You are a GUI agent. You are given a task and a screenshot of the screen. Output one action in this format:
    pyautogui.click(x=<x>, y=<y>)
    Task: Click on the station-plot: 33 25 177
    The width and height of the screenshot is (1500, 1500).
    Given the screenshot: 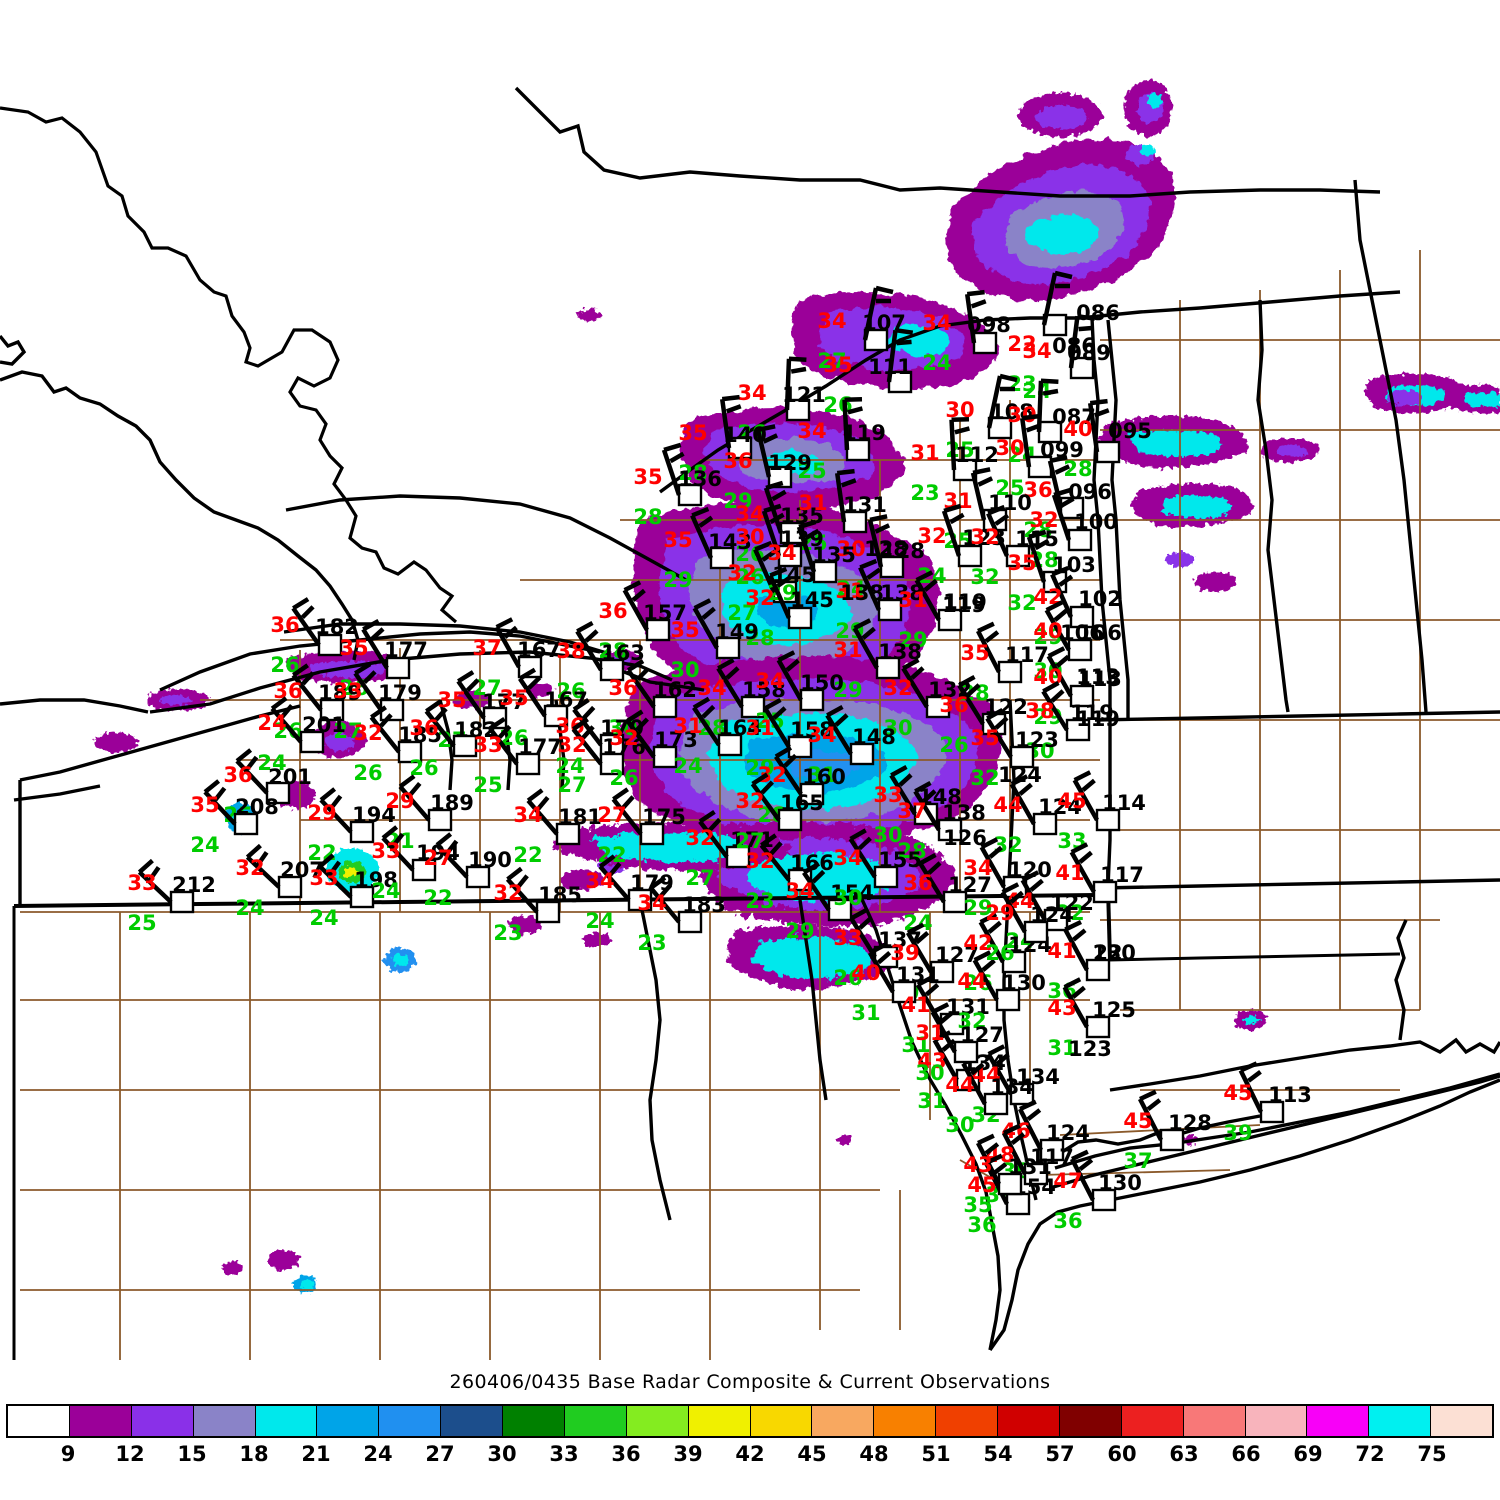 What is the action you would take?
    pyautogui.click(x=517, y=756)
    